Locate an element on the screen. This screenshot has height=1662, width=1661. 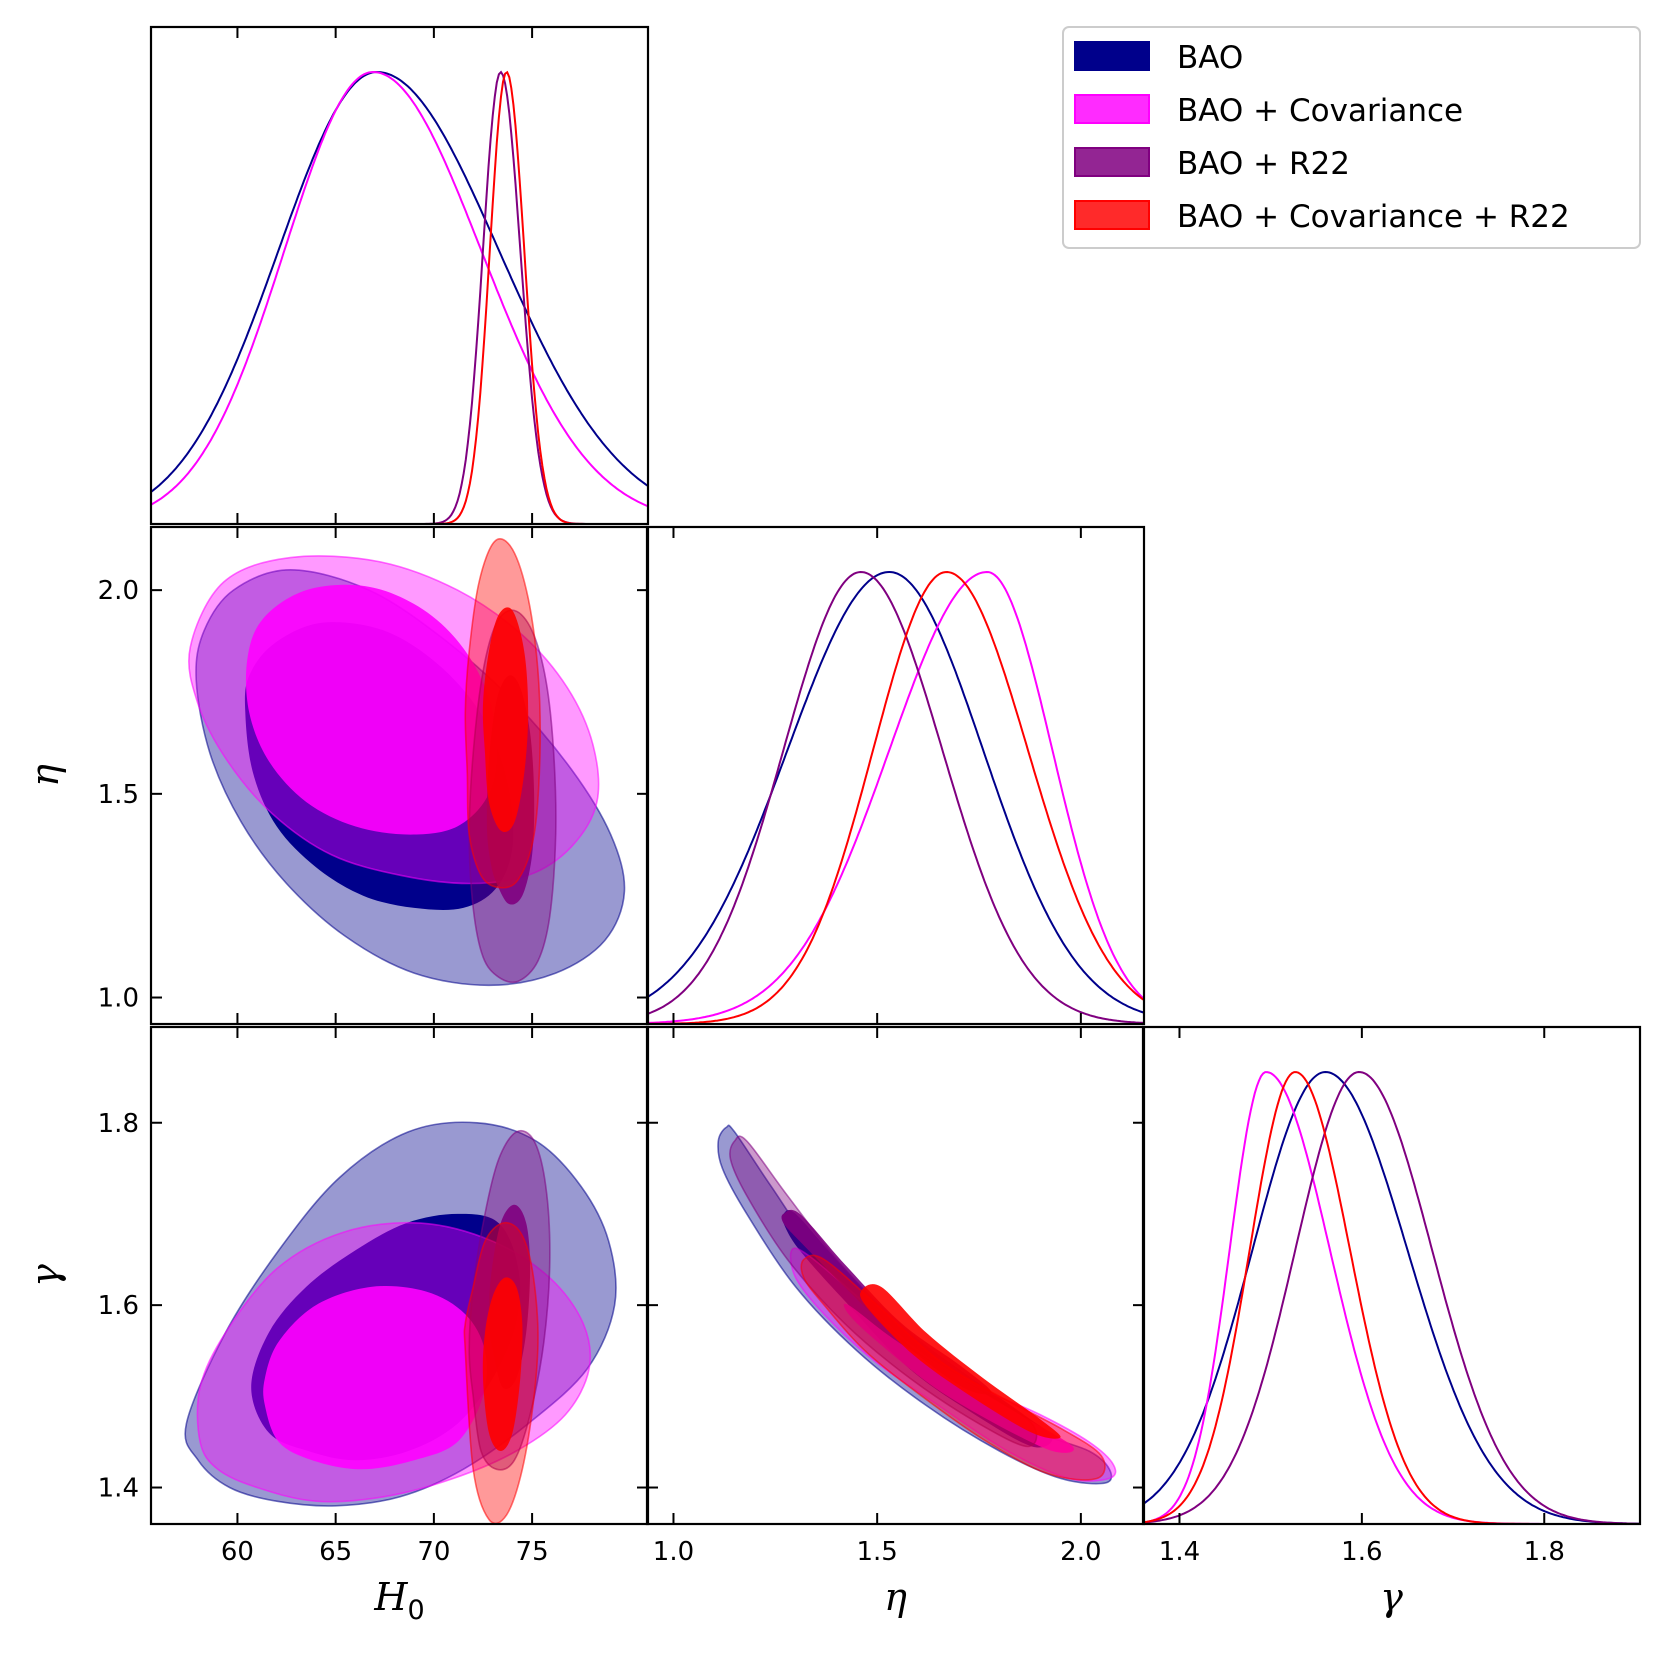
marginal-bao-r22-eta is located at coordinates (895, 797).